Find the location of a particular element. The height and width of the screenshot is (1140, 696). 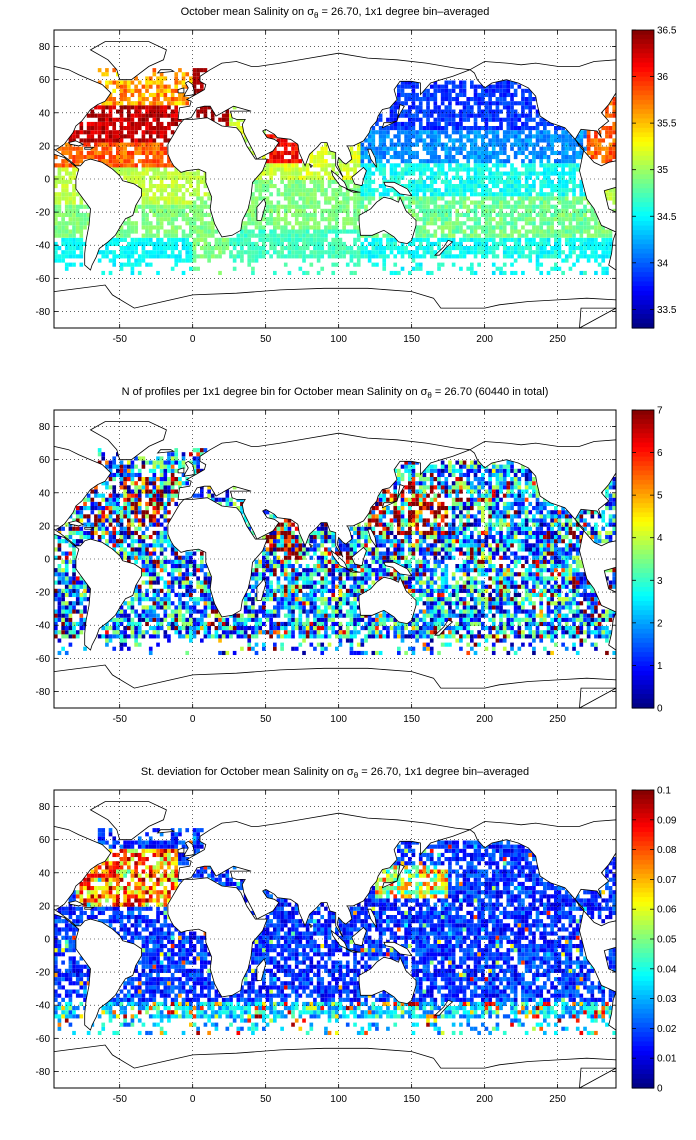

colorbar-tick-label: 35.5 is located at coordinates (667, 124).